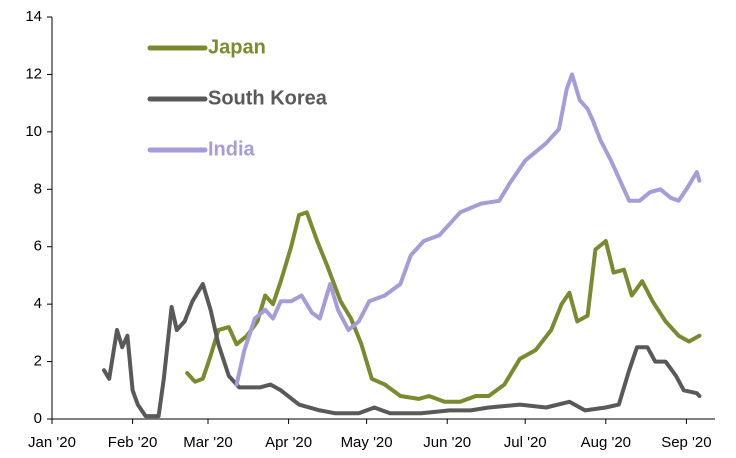  I want to click on y-tick-label: 2, so click(38, 361).